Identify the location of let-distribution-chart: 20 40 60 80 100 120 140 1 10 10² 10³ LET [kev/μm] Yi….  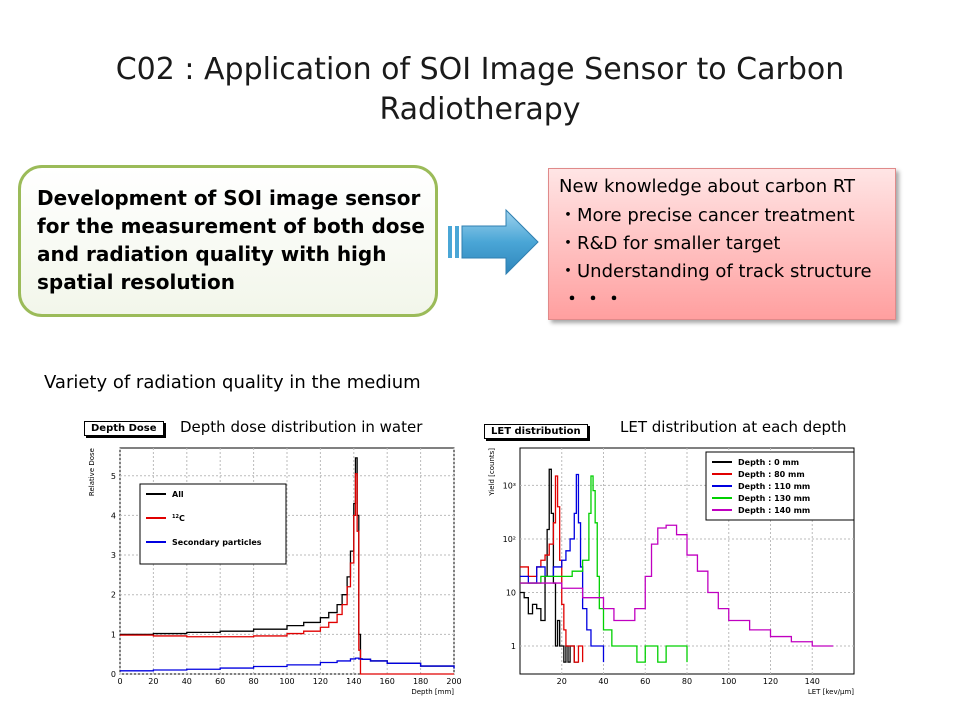
(671, 571).